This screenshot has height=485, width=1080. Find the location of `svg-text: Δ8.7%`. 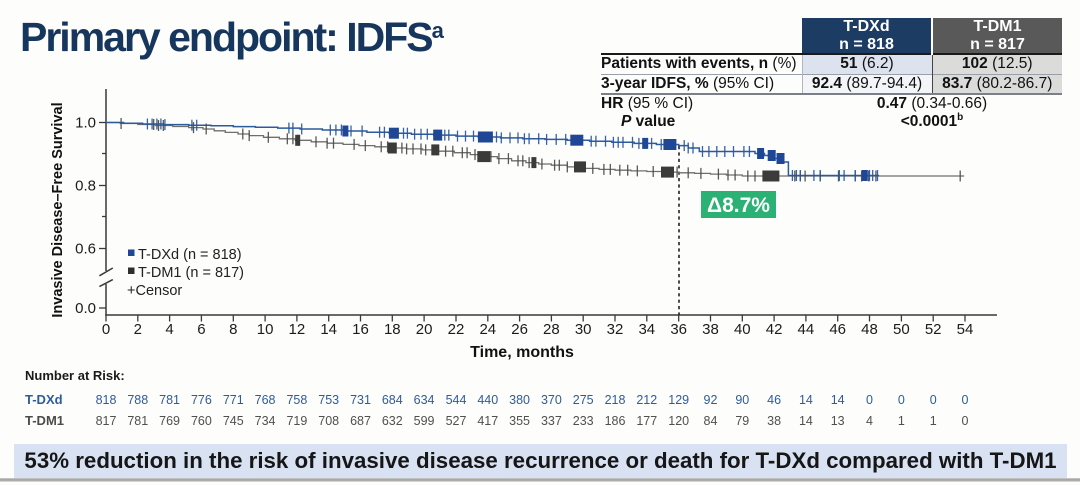

svg-text: Δ8.7% is located at coordinates (738, 205).